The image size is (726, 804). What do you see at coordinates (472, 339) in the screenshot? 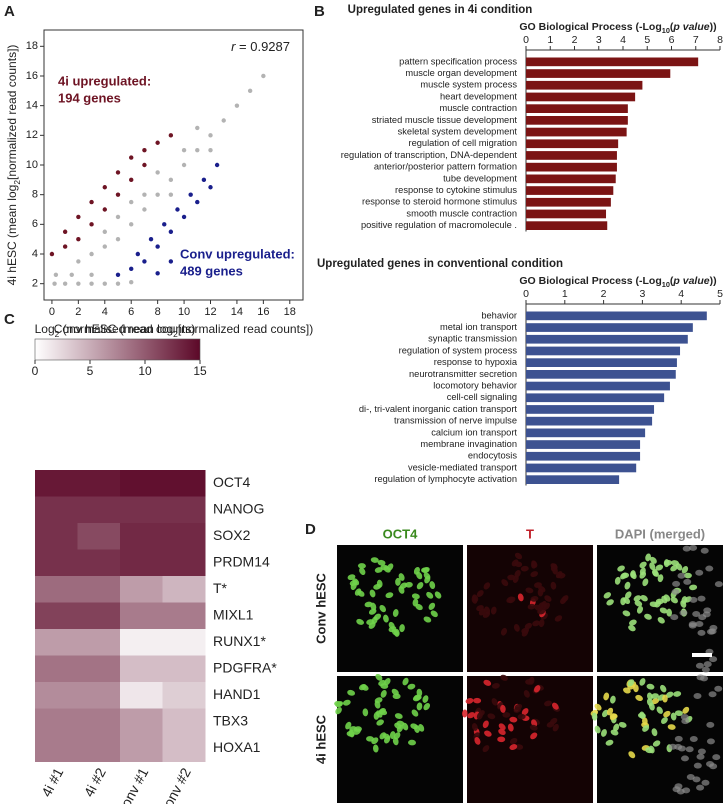
I see `category-label: synaptic transmission` at bounding box center [472, 339].